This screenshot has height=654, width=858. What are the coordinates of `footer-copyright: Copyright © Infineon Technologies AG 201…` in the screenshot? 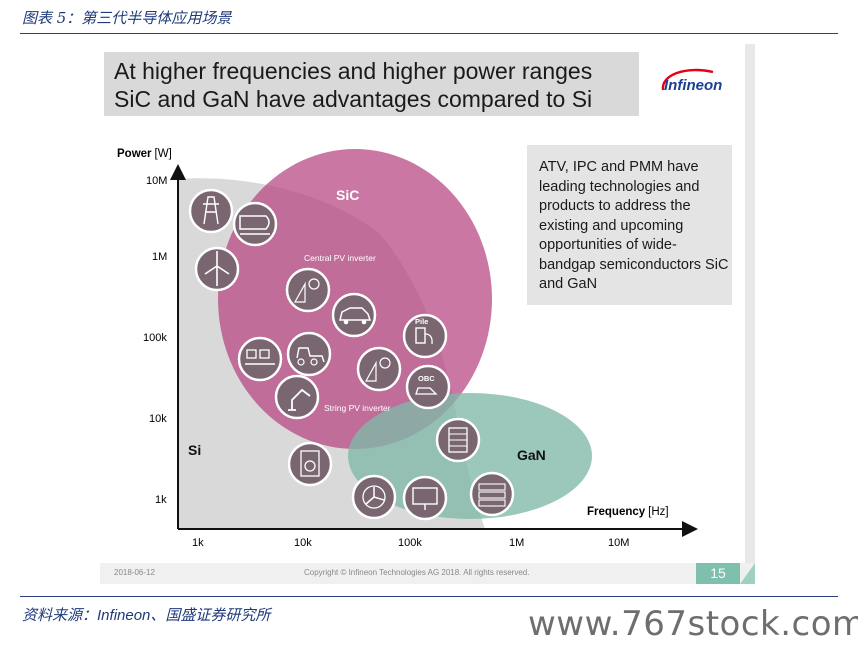 It's located at (417, 572).